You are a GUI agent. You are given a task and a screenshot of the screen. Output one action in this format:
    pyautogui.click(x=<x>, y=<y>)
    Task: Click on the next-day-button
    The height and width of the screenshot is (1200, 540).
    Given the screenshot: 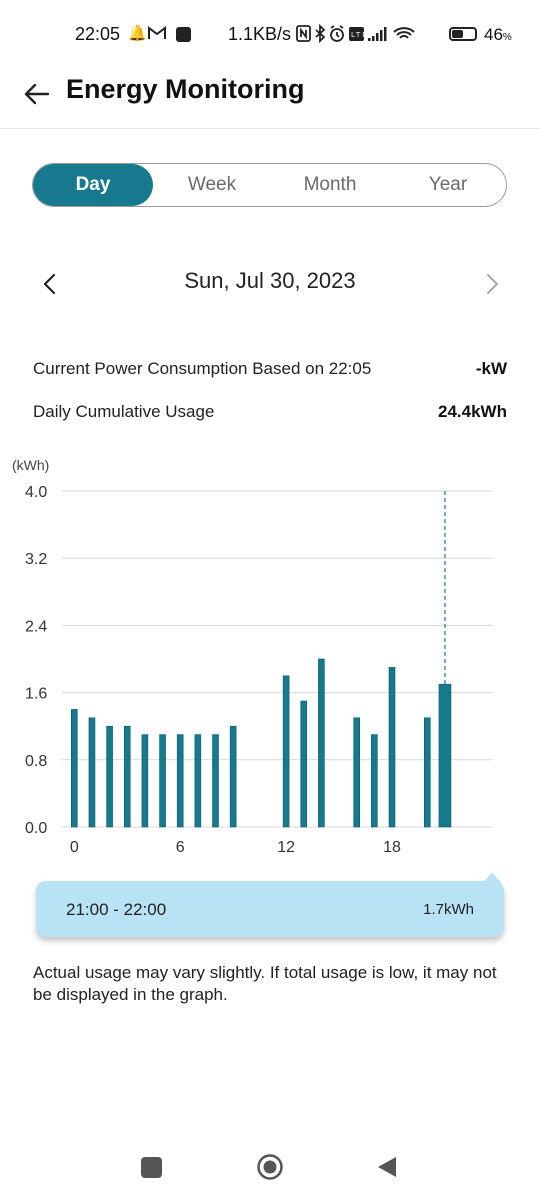 What is the action you would take?
    pyautogui.click(x=492, y=284)
    